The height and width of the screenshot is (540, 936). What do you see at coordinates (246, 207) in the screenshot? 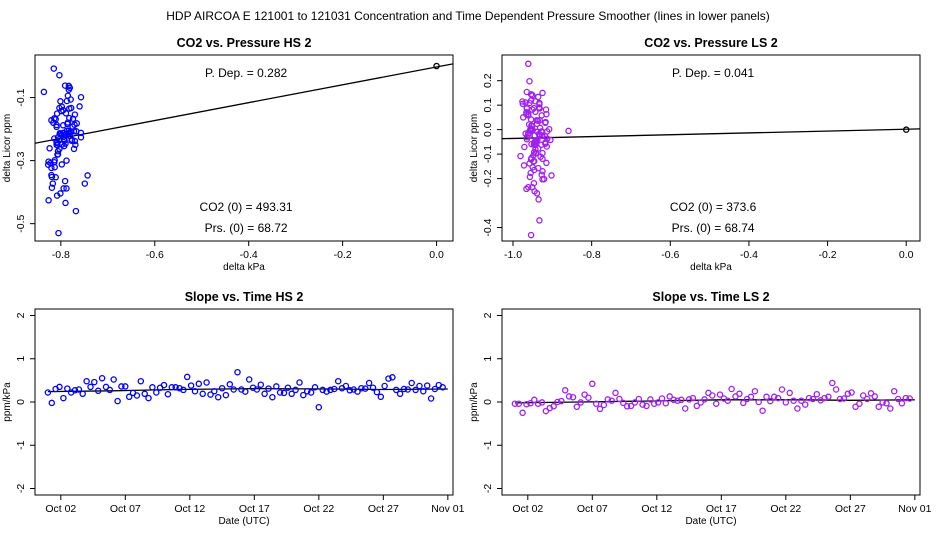
I see `annotation-co2-0: CO2 (0) = 493.31` at bounding box center [246, 207].